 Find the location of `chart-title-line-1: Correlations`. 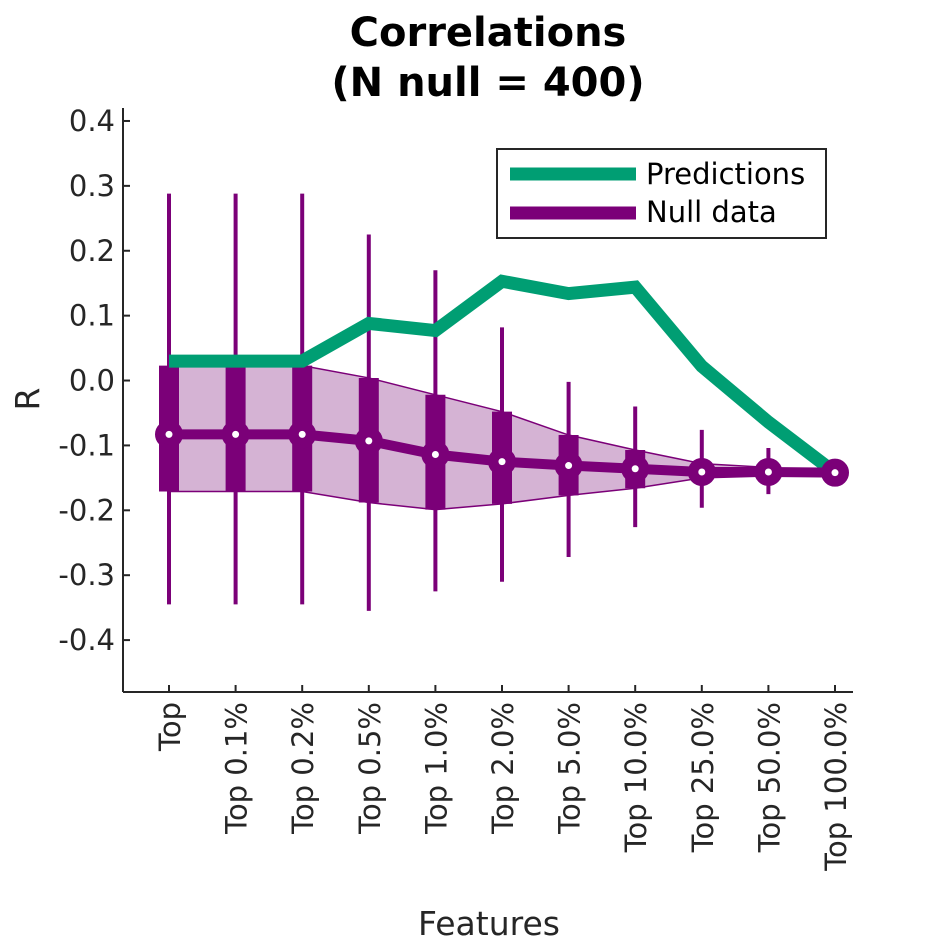

chart-title-line-1: Correlations is located at coordinates (488, 33).